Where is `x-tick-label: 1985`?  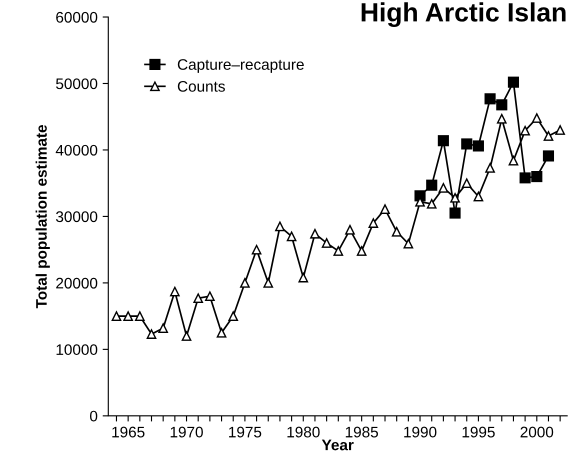
x-tick-label: 1985 is located at coordinates (362, 432).